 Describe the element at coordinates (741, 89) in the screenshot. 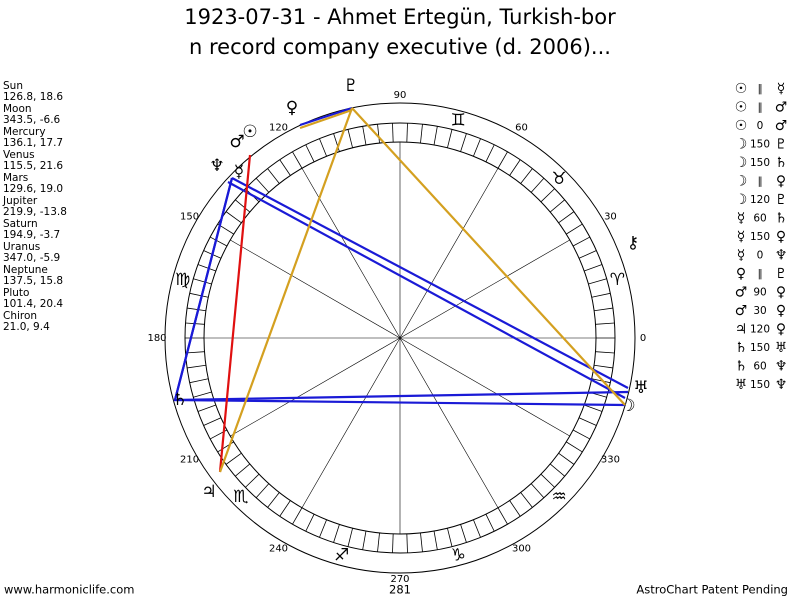

I see `aspect-planet: ☉` at that location.